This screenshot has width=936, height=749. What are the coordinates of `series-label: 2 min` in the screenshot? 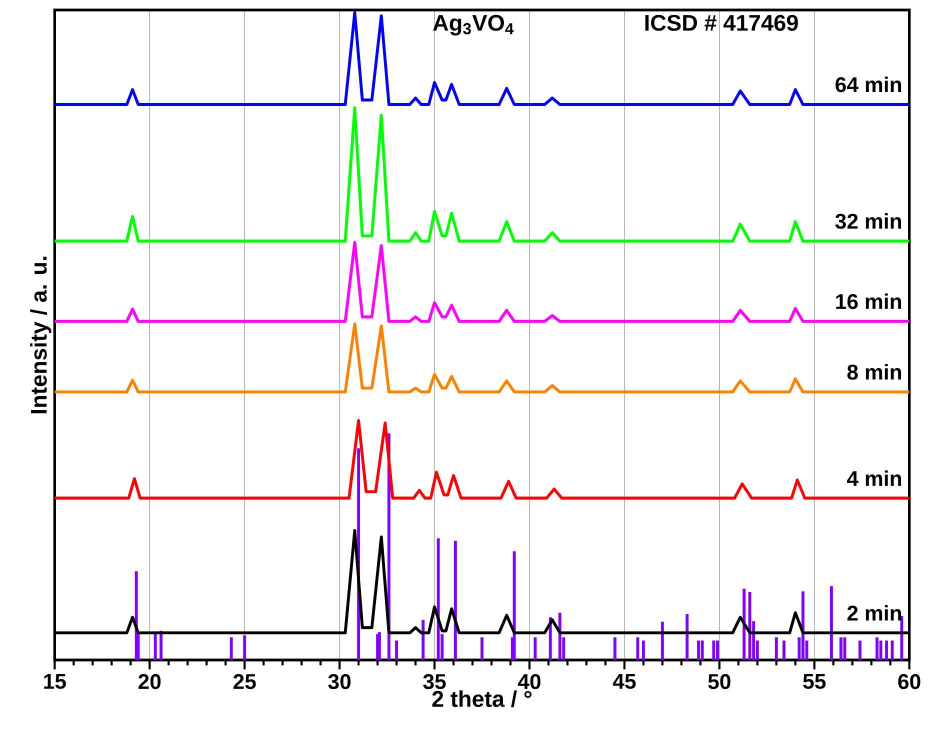 It's located at (874, 613).